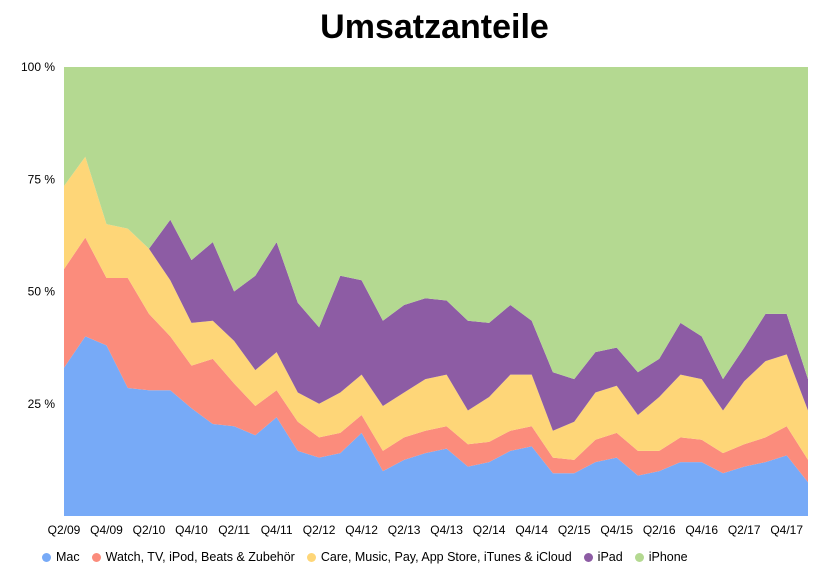 The image size is (829, 574). What do you see at coordinates (42, 179) in the screenshot?
I see `y-tick-label: 75 %` at bounding box center [42, 179].